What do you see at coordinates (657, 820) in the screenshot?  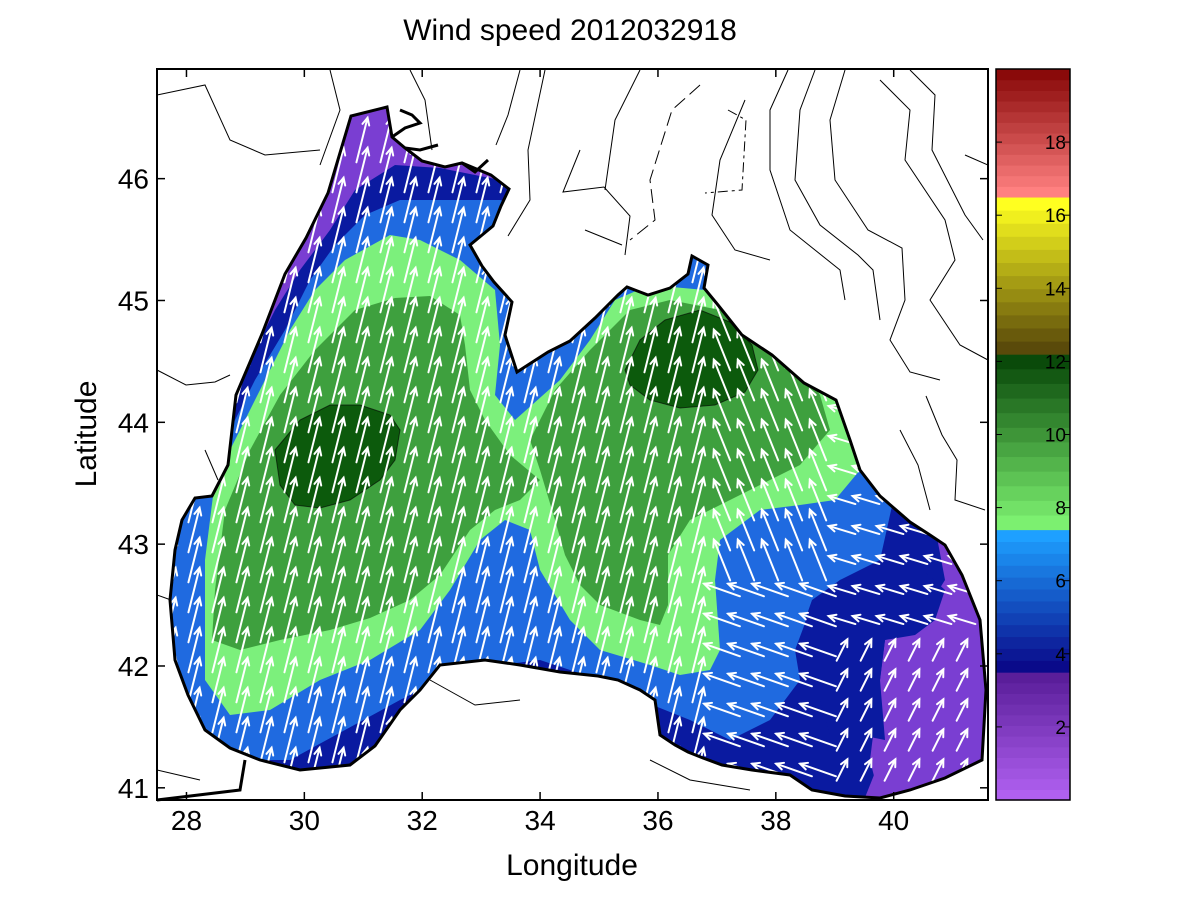 I see `x-tick-label: 36` at bounding box center [657, 820].